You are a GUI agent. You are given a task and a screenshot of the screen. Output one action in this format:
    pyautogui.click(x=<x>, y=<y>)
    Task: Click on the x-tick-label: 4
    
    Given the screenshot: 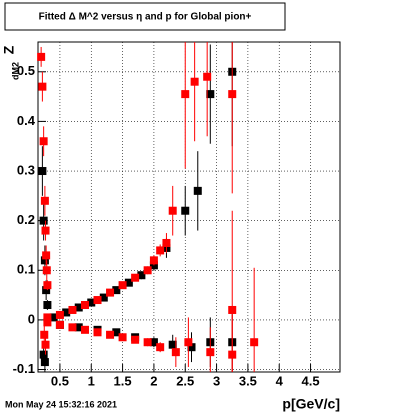 What is the action you would take?
    pyautogui.click(x=280, y=380)
    